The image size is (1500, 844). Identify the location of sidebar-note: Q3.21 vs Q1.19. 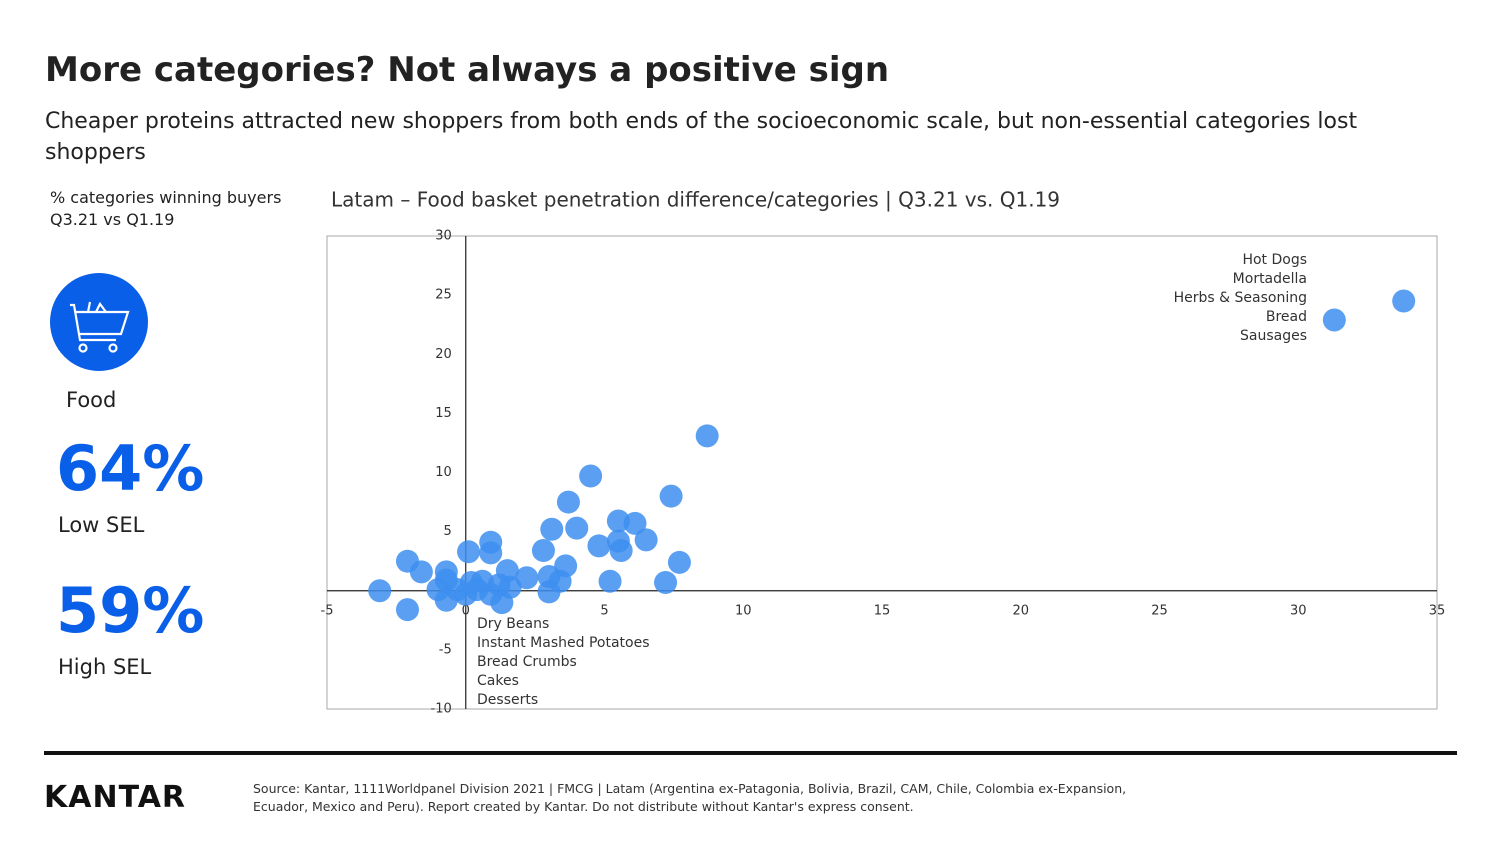
(112, 219).